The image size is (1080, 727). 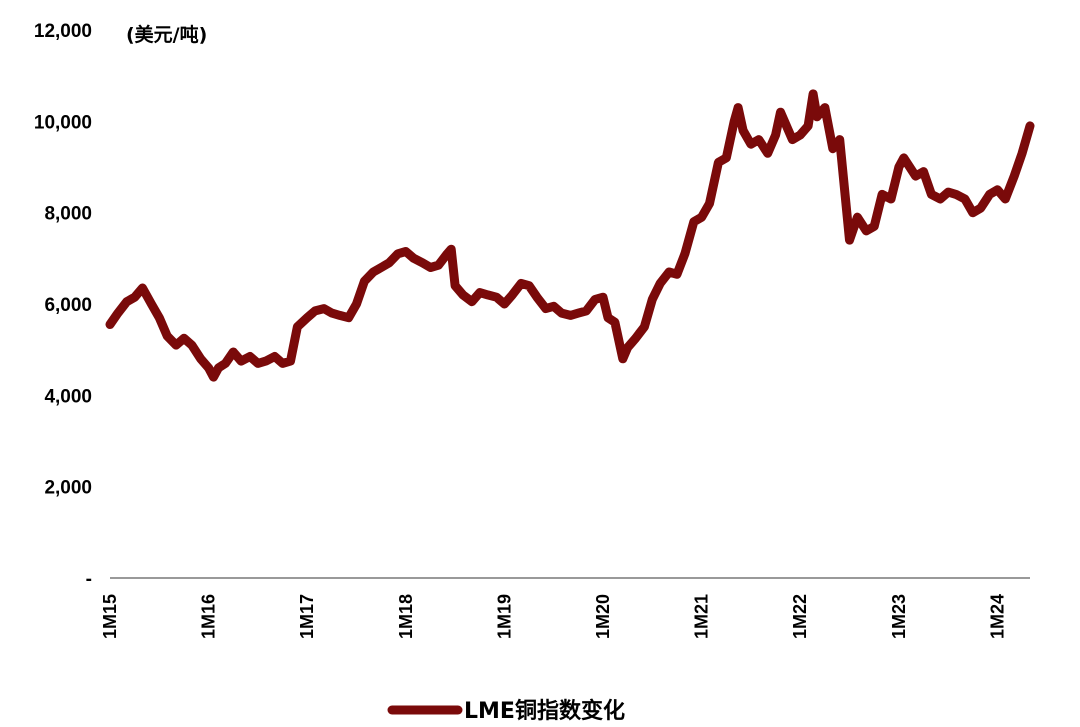 I want to click on x-tick-label: 1M21, so click(x=702, y=616).